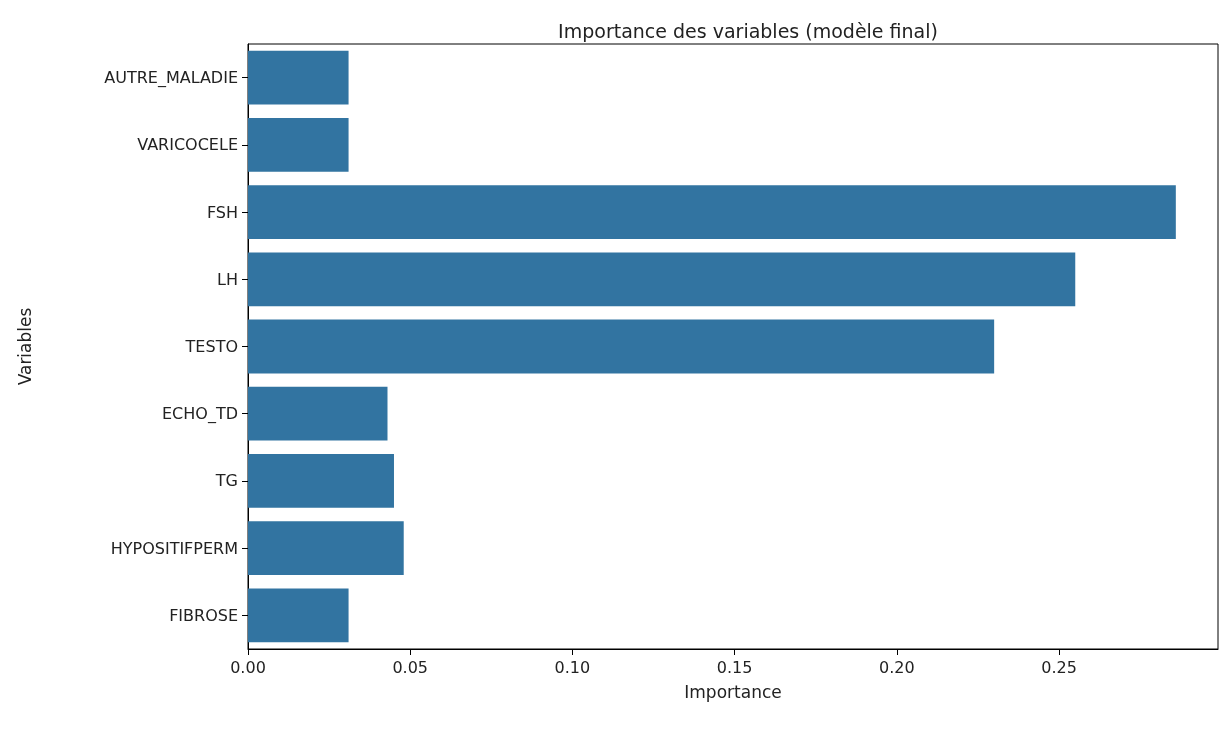 The height and width of the screenshot is (729, 1229). Describe the element at coordinates (174, 548) in the screenshot. I see `y-tick-label: HYPOSITIFPERM` at that location.